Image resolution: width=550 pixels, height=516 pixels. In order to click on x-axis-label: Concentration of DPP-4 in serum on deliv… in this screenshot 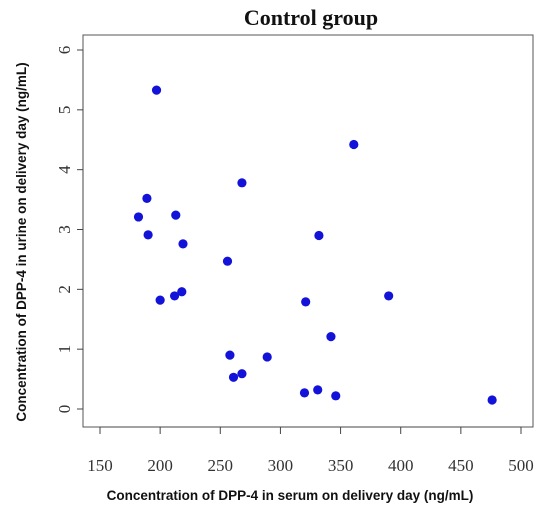, I will do `click(290, 495)`.